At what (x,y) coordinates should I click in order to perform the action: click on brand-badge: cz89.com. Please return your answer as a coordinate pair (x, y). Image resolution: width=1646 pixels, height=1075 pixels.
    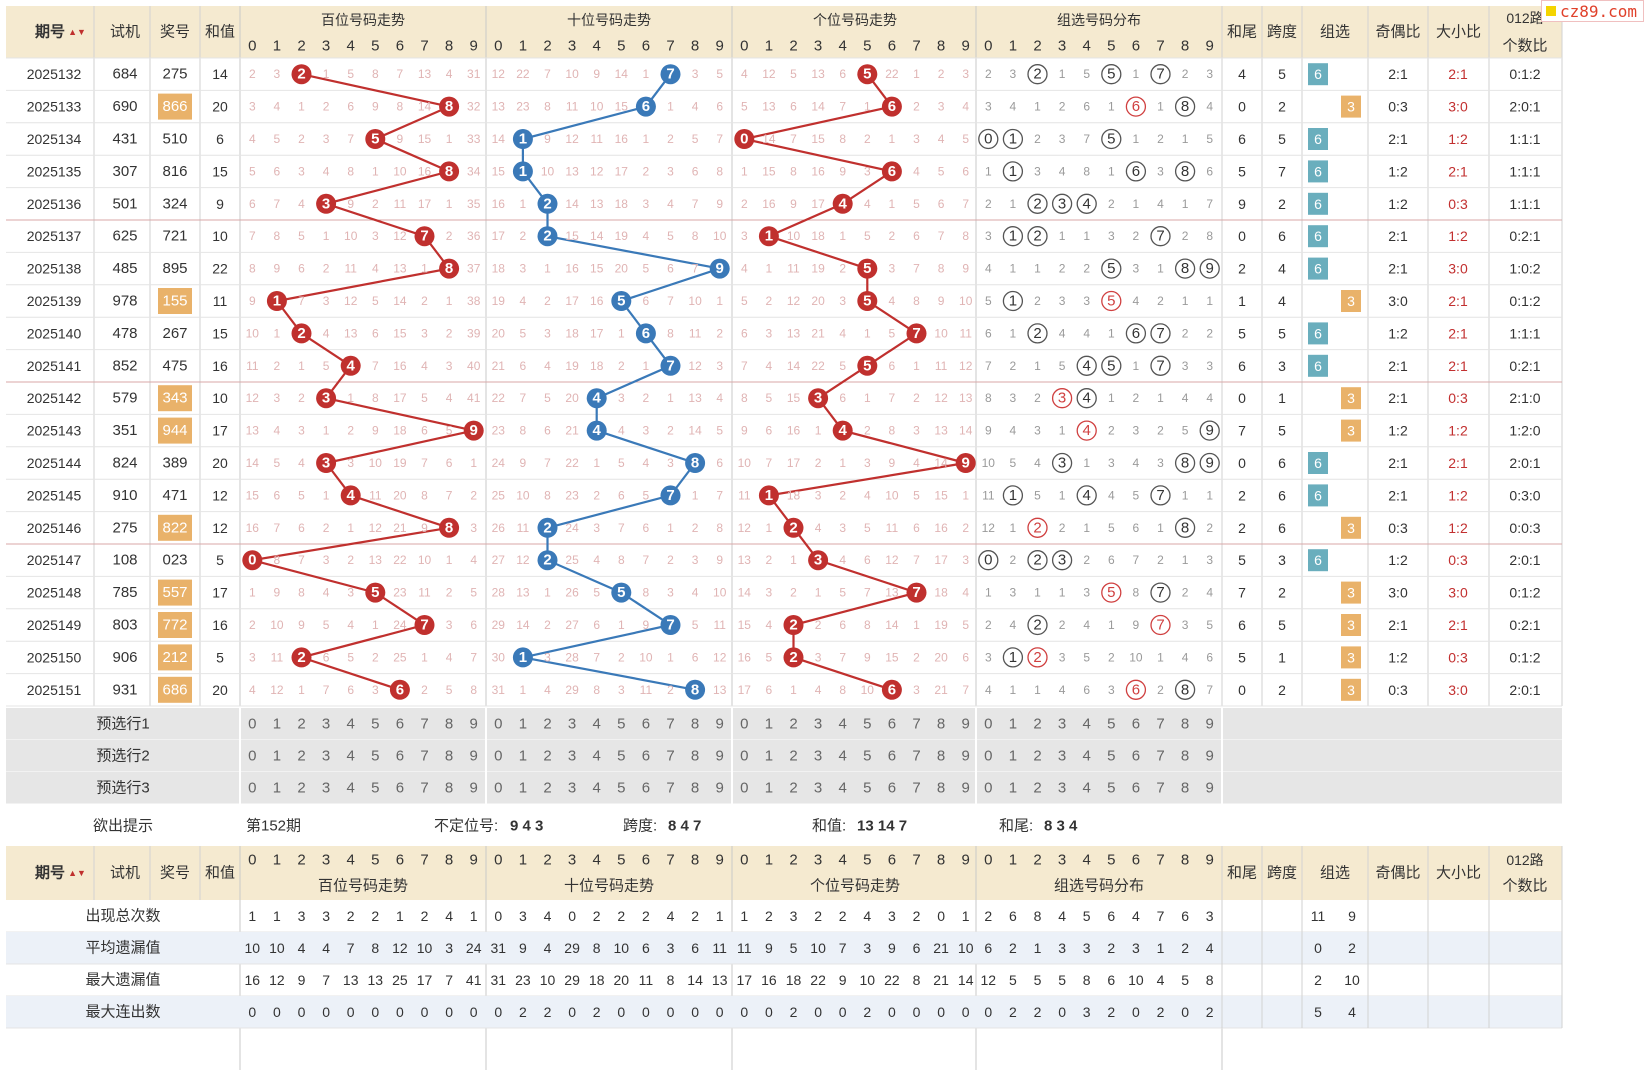
    Looking at the image, I should click on (1592, 11).